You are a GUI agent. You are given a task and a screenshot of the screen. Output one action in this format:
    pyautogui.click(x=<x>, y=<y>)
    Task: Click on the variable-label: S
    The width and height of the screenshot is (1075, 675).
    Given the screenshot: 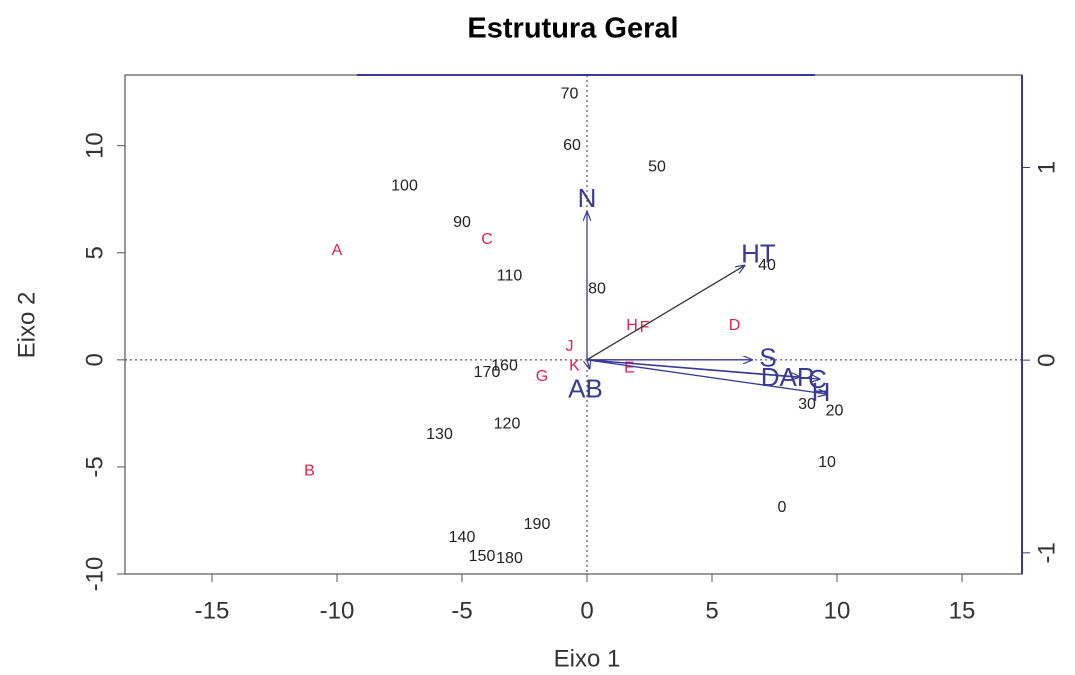 What is the action you would take?
    pyautogui.click(x=767, y=358)
    